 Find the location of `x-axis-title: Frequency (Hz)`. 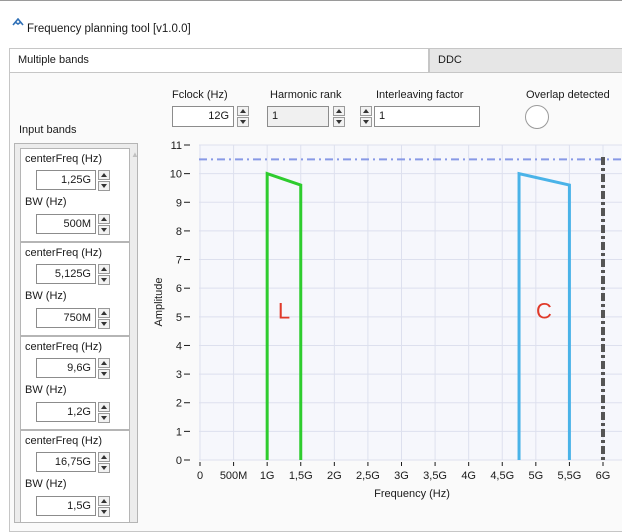

x-axis-title: Frequency (Hz) is located at coordinates (412, 494).